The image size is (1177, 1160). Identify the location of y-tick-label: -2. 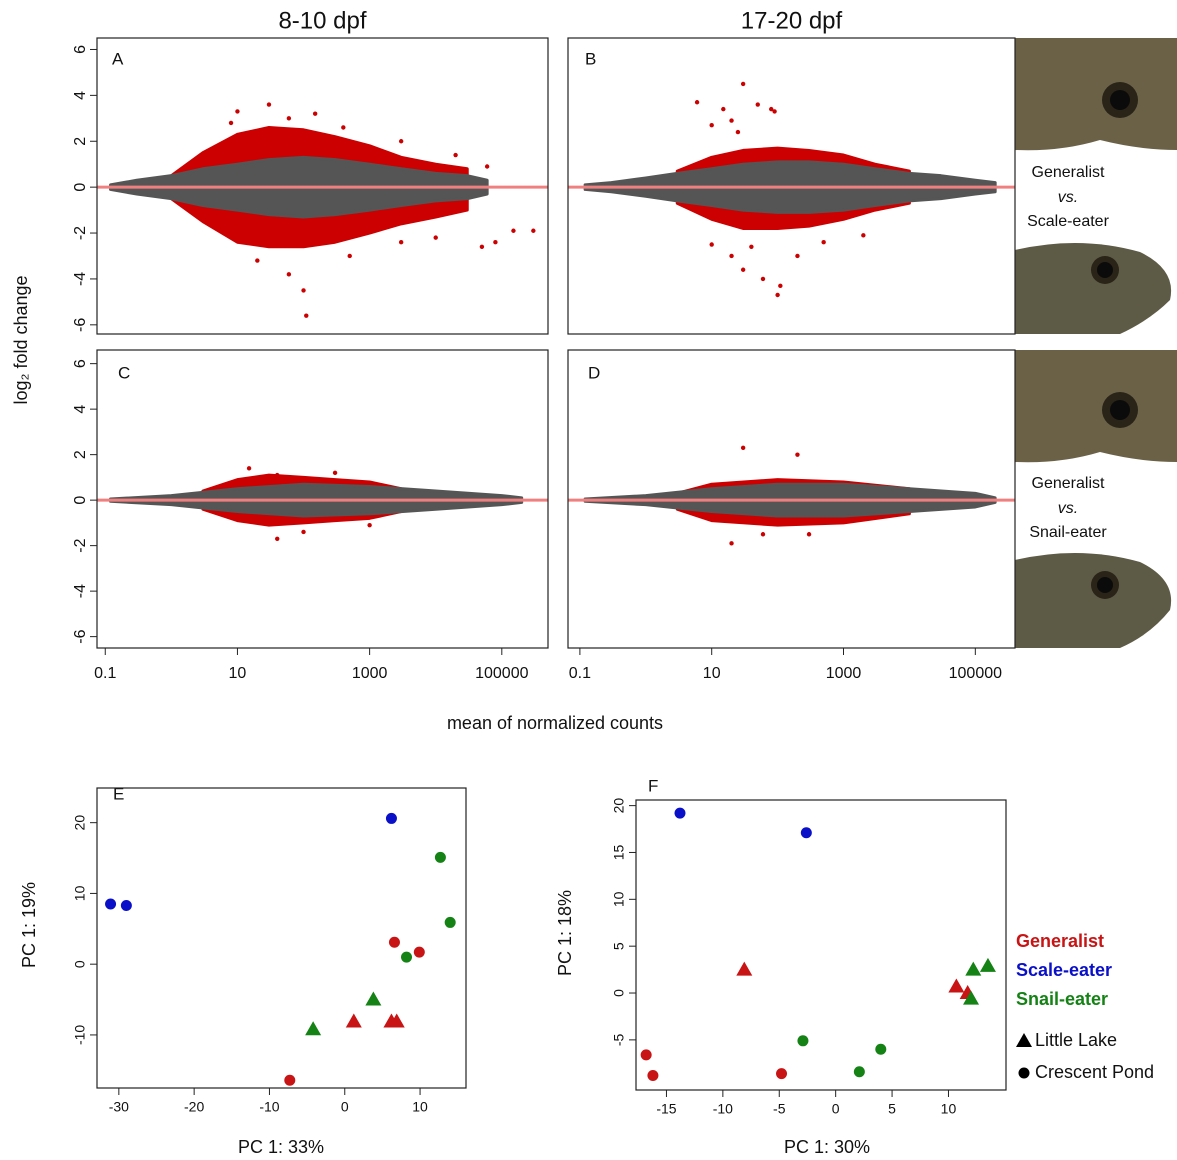
(80, 233).